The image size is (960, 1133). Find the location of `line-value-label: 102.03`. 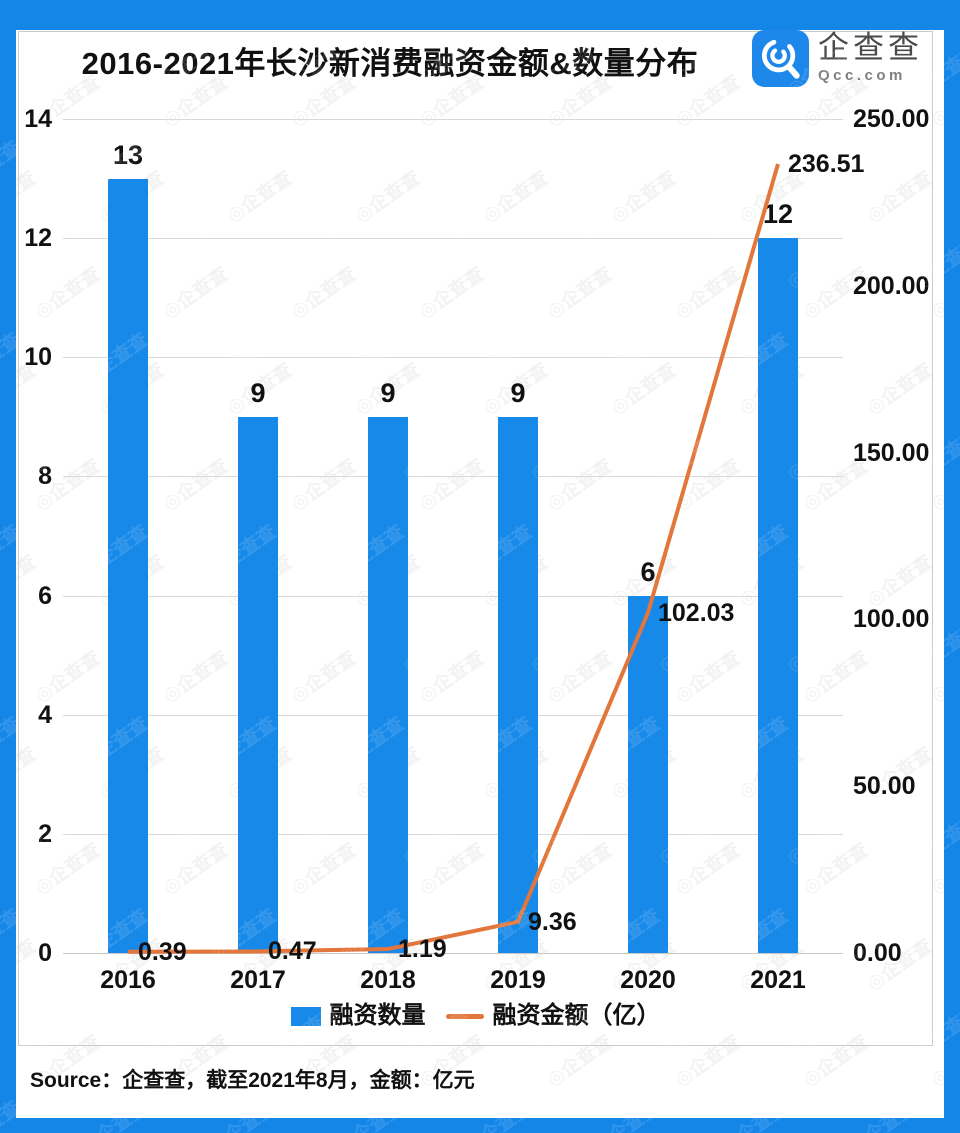

line-value-label: 102.03 is located at coordinates (696, 612).